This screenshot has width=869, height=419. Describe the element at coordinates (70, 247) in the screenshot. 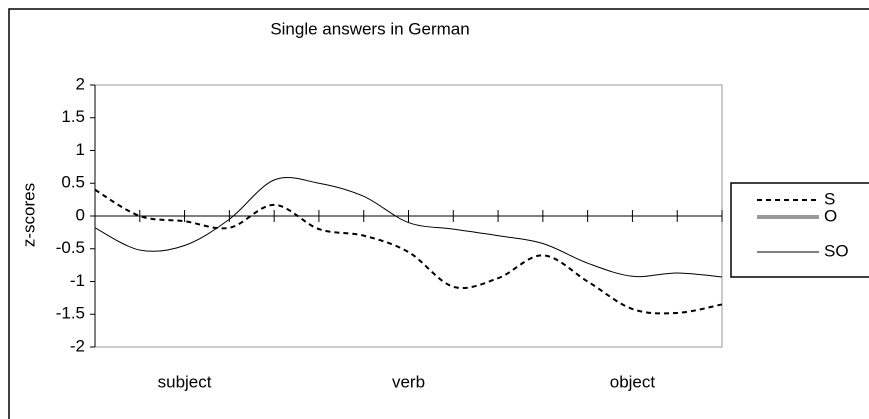

I see `y-tick-label: -0.5` at that location.